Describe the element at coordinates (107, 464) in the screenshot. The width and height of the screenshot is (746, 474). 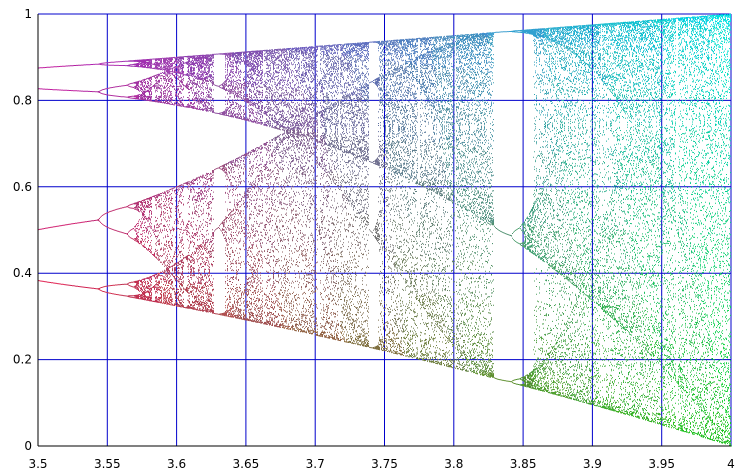
I see `x-tick-label: 3.55` at that location.